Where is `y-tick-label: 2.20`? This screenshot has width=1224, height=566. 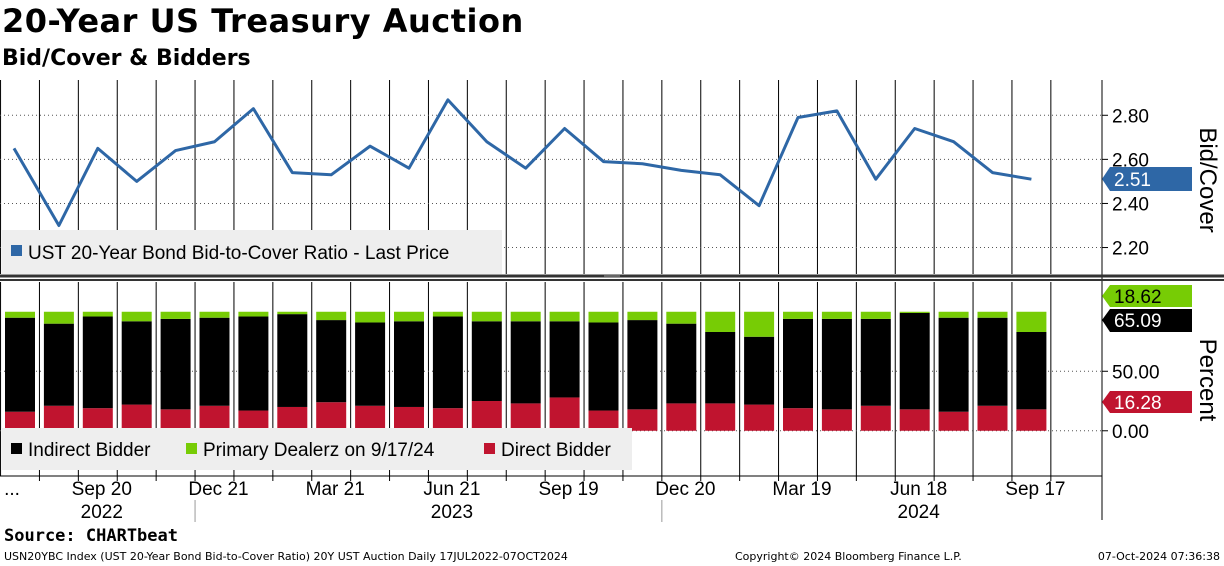
y-tick-label: 2.20 is located at coordinates (1130, 249).